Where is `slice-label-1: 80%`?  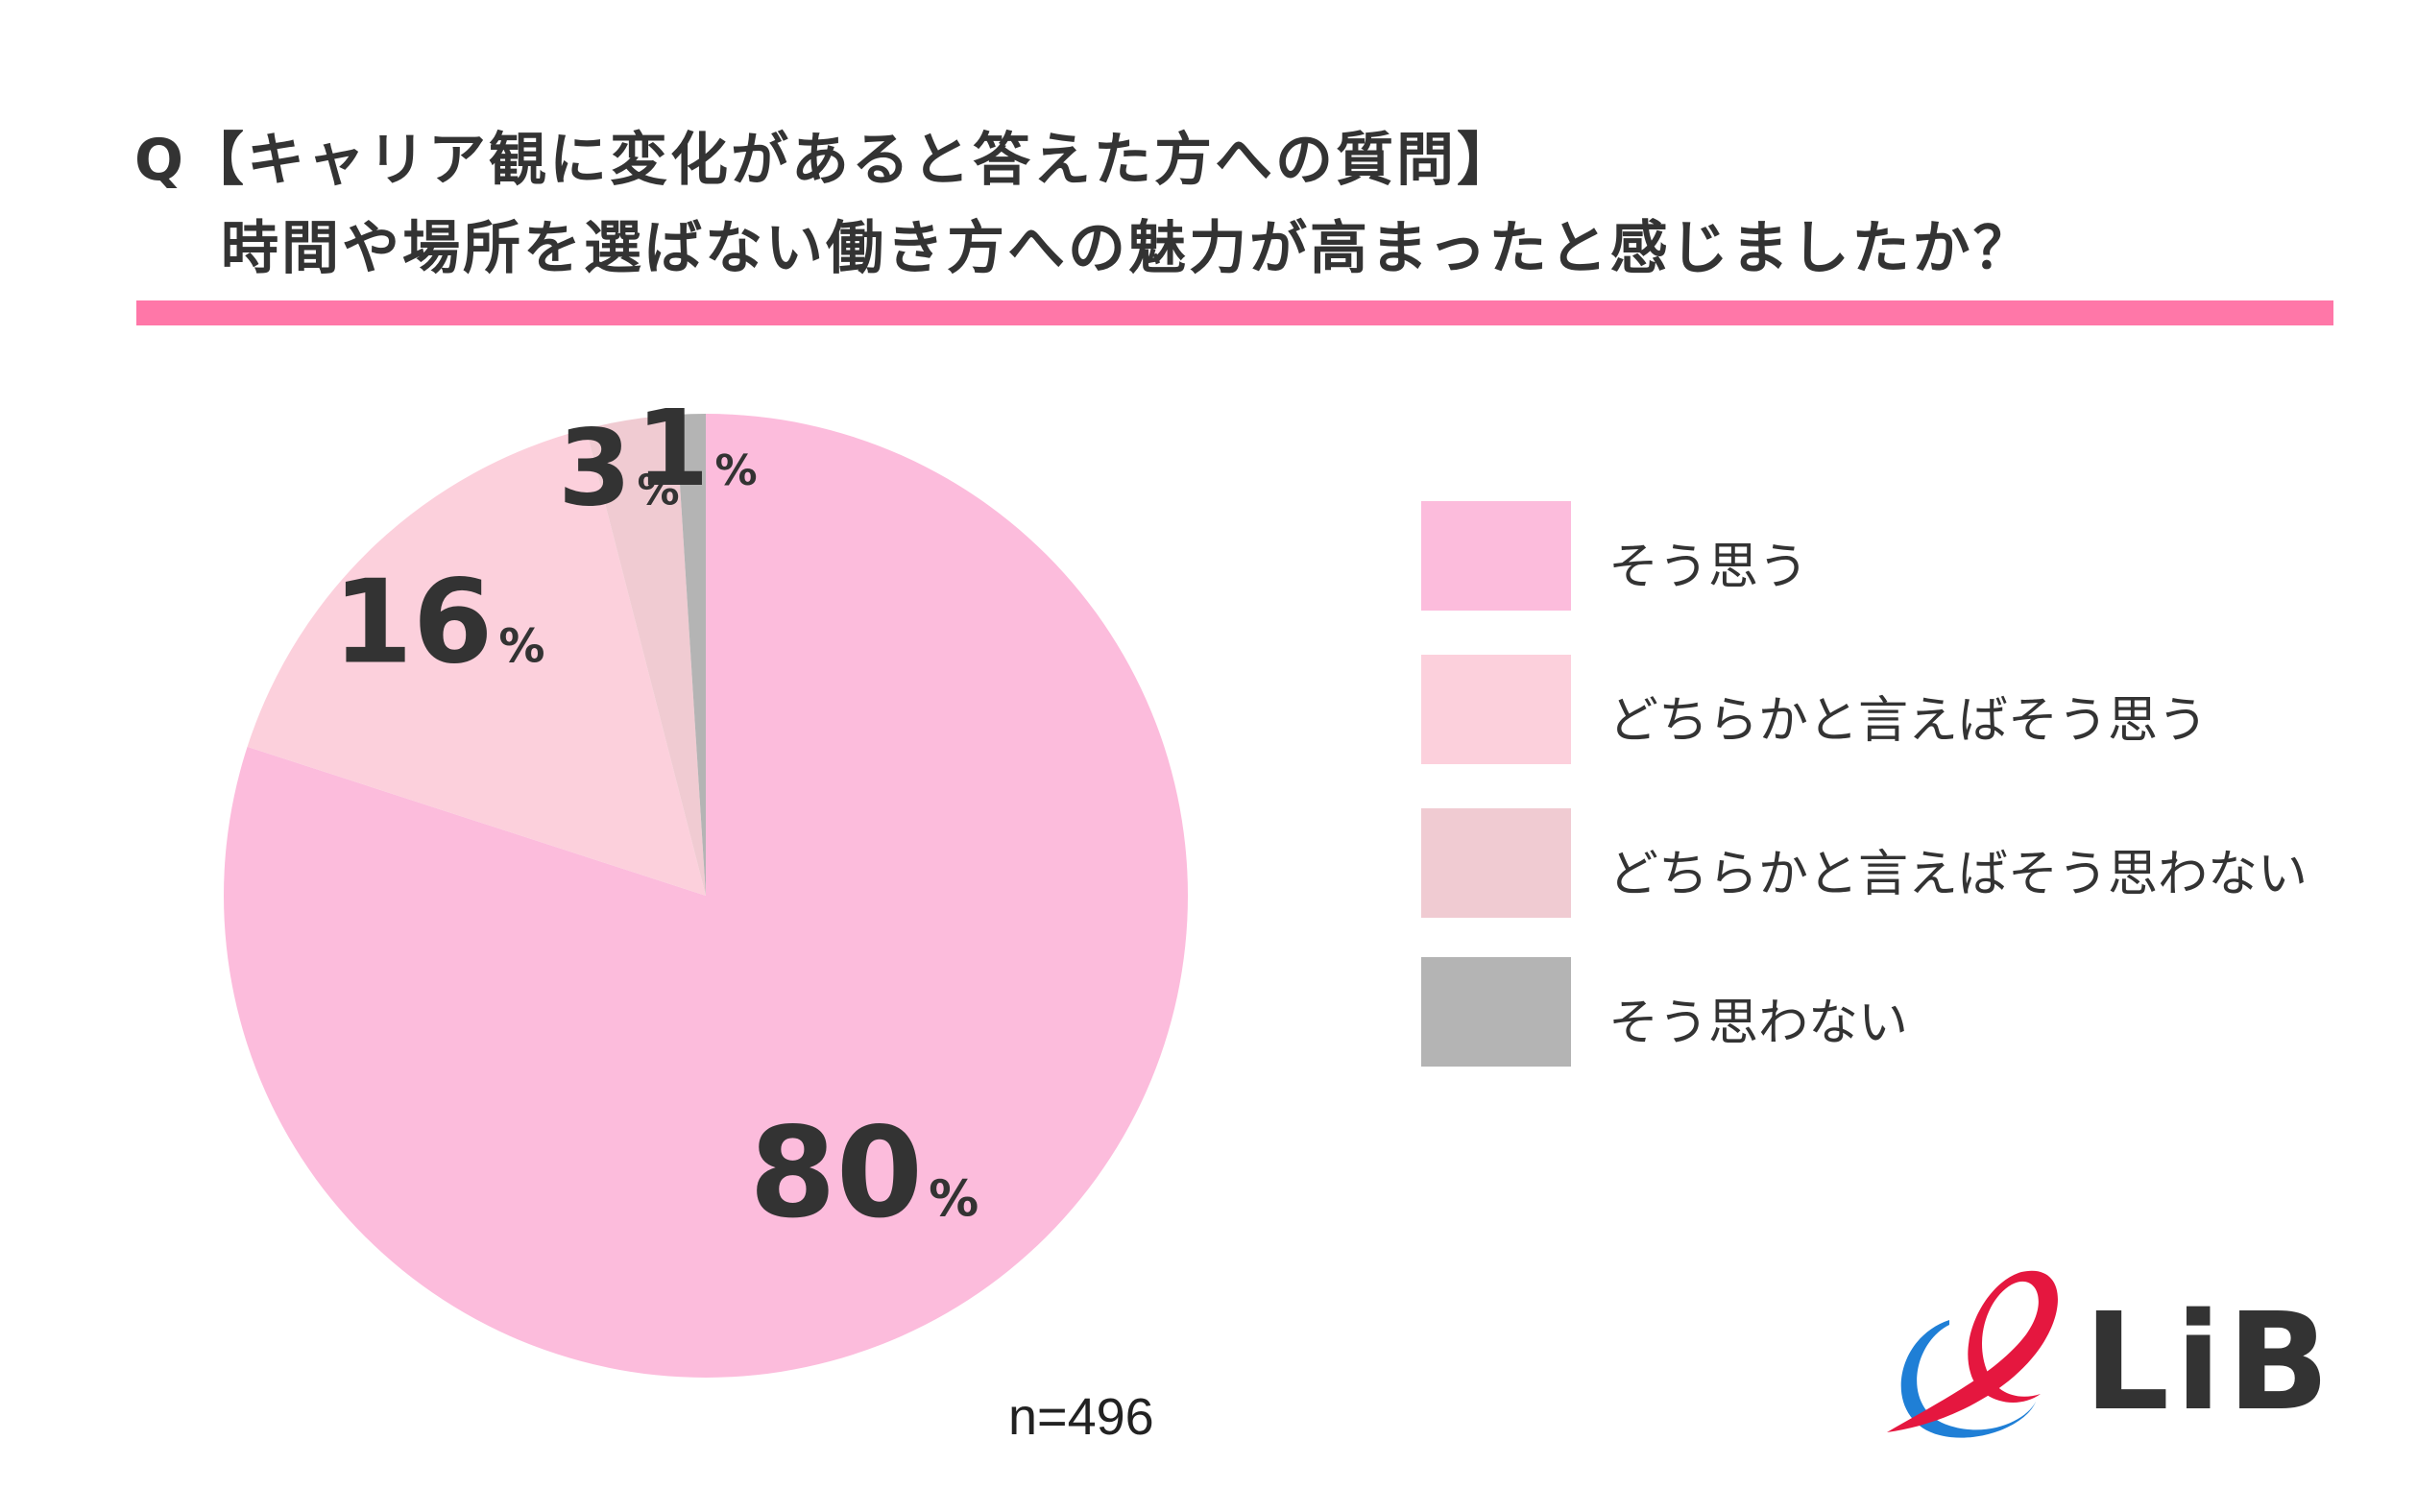 slice-label-1: 80% is located at coordinates (864, 1173).